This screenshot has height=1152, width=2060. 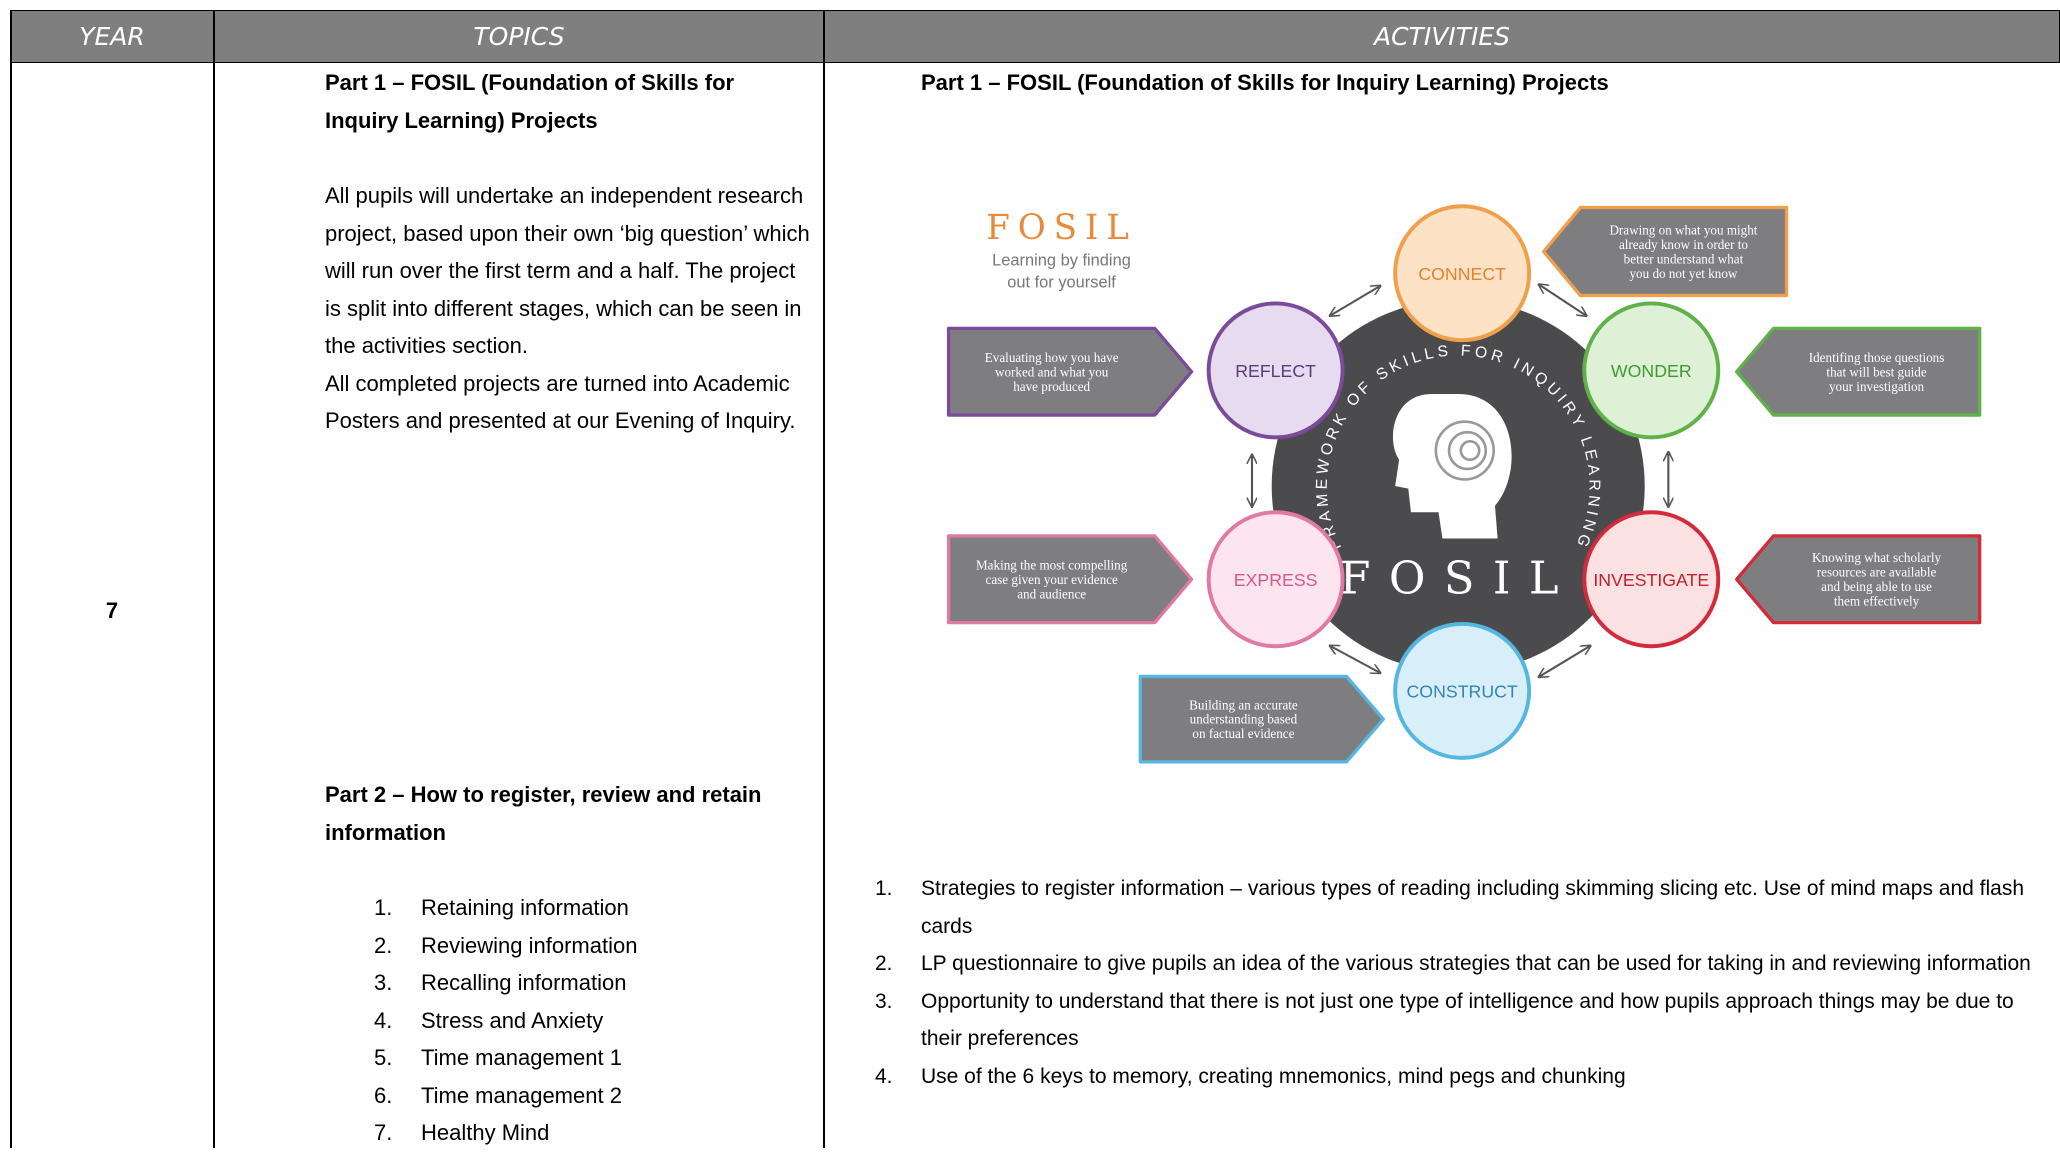 What do you see at coordinates (519, 36) in the screenshot?
I see `header-topics: TOPICS` at bounding box center [519, 36].